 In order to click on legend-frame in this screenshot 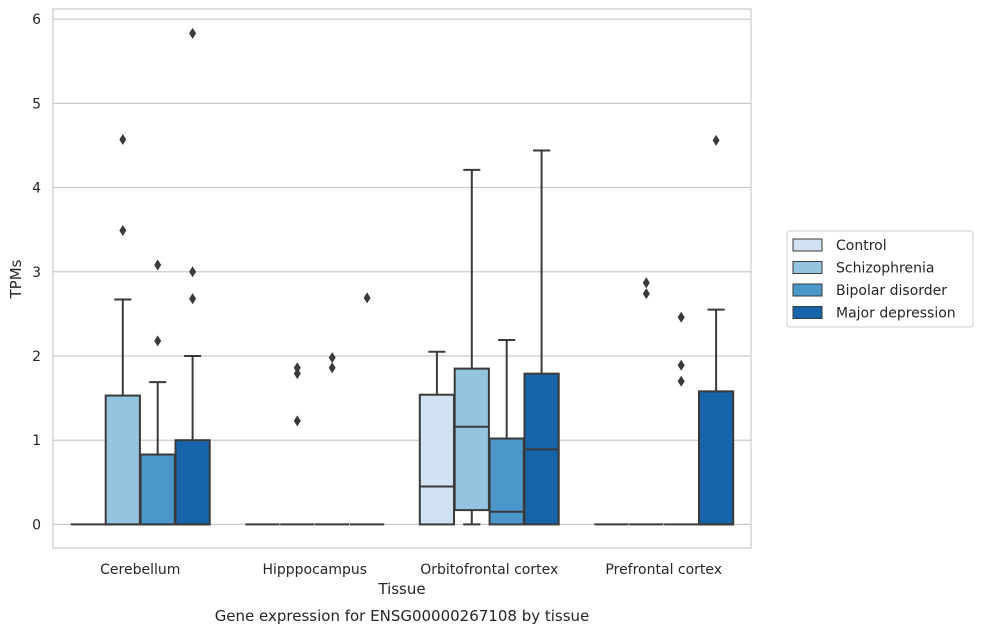, I will do `click(880, 279)`.